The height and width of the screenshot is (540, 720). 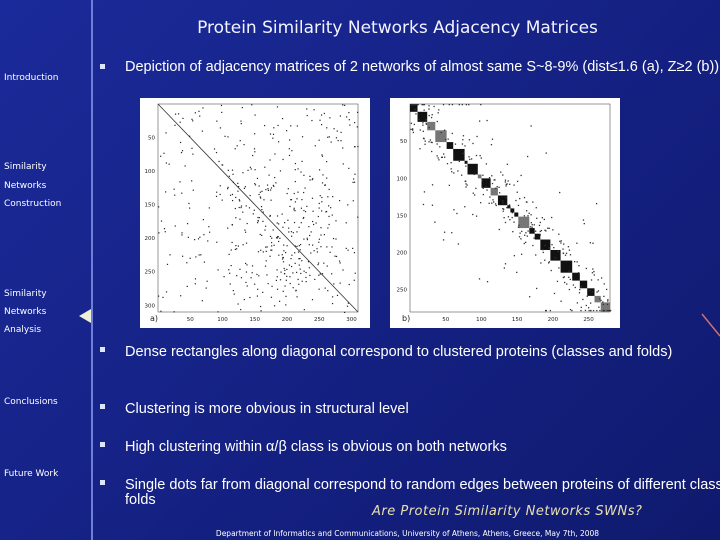 I want to click on bullet, so click(x=102, y=482).